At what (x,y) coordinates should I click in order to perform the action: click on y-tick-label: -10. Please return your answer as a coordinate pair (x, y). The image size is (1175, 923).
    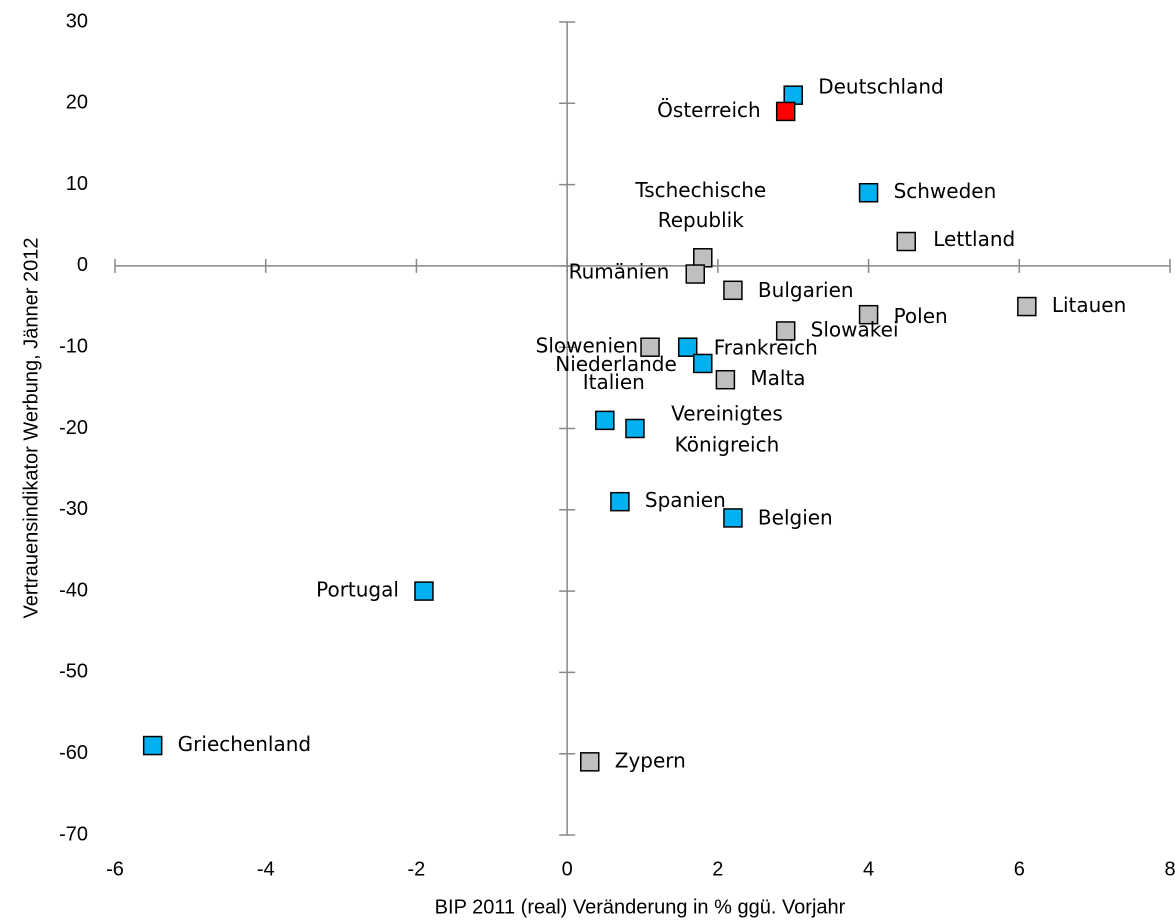
    Looking at the image, I should click on (73, 346).